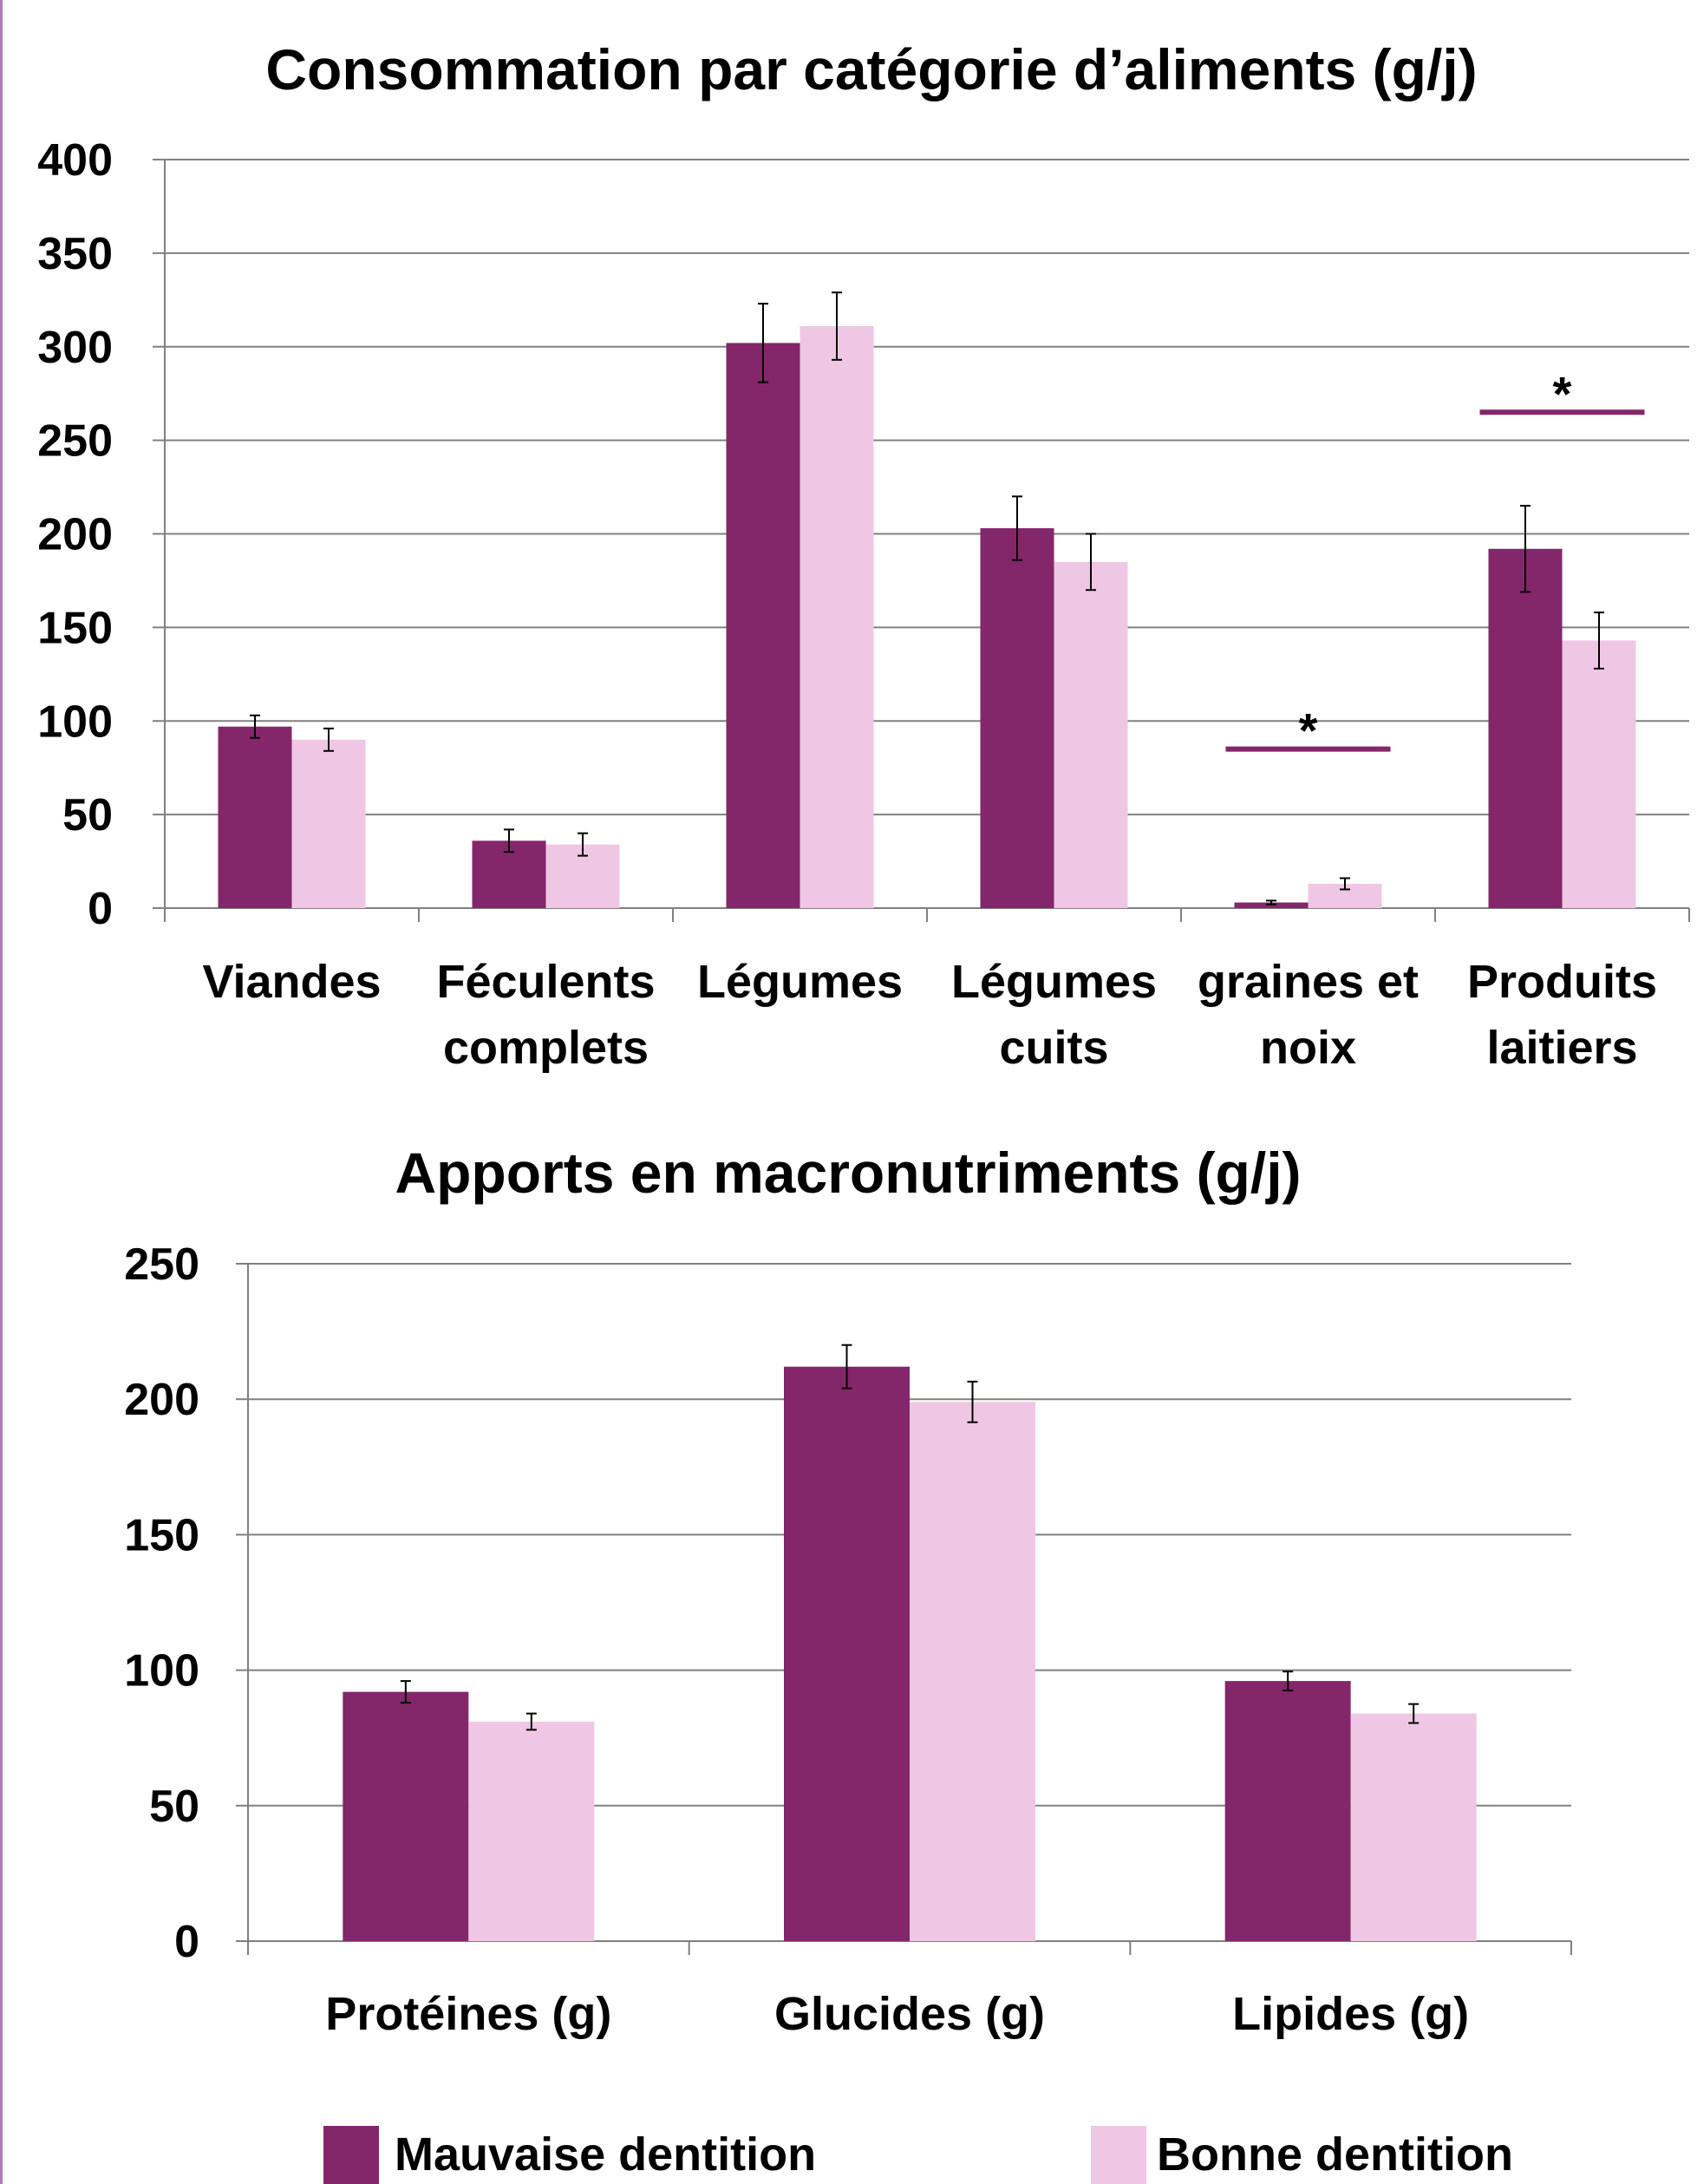 The width and height of the screenshot is (1697, 2184). I want to click on legend-label-bonne-dentition: Bonne dentition, so click(1335, 2154).